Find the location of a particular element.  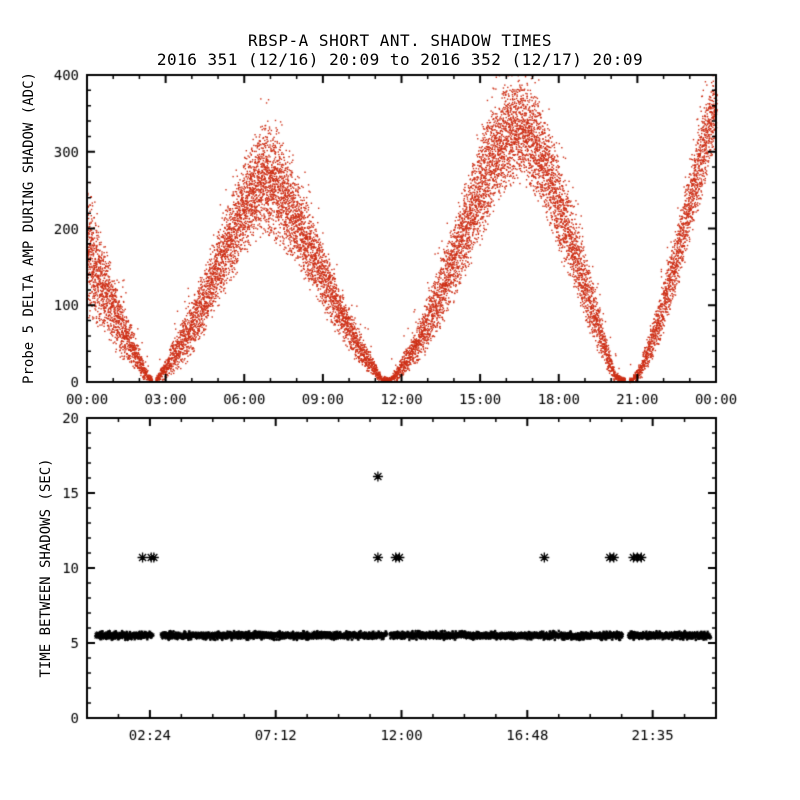

bottom-y-axis-label: TIME BETWEEN SHADOWS (SEC) is located at coordinates (46, 568).